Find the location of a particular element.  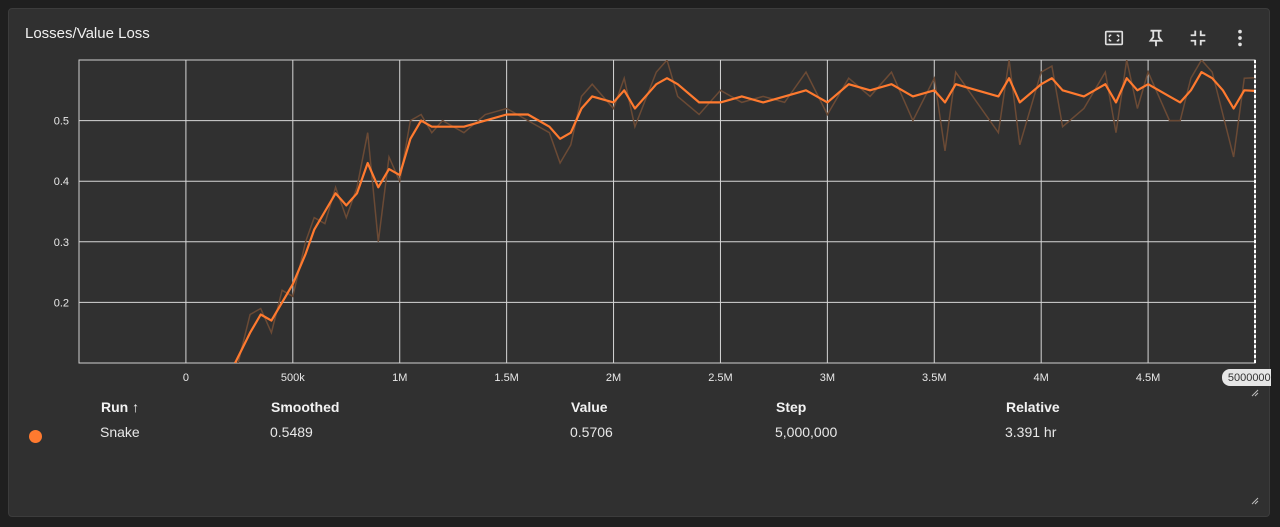

collapse-button is located at coordinates (1198, 38).